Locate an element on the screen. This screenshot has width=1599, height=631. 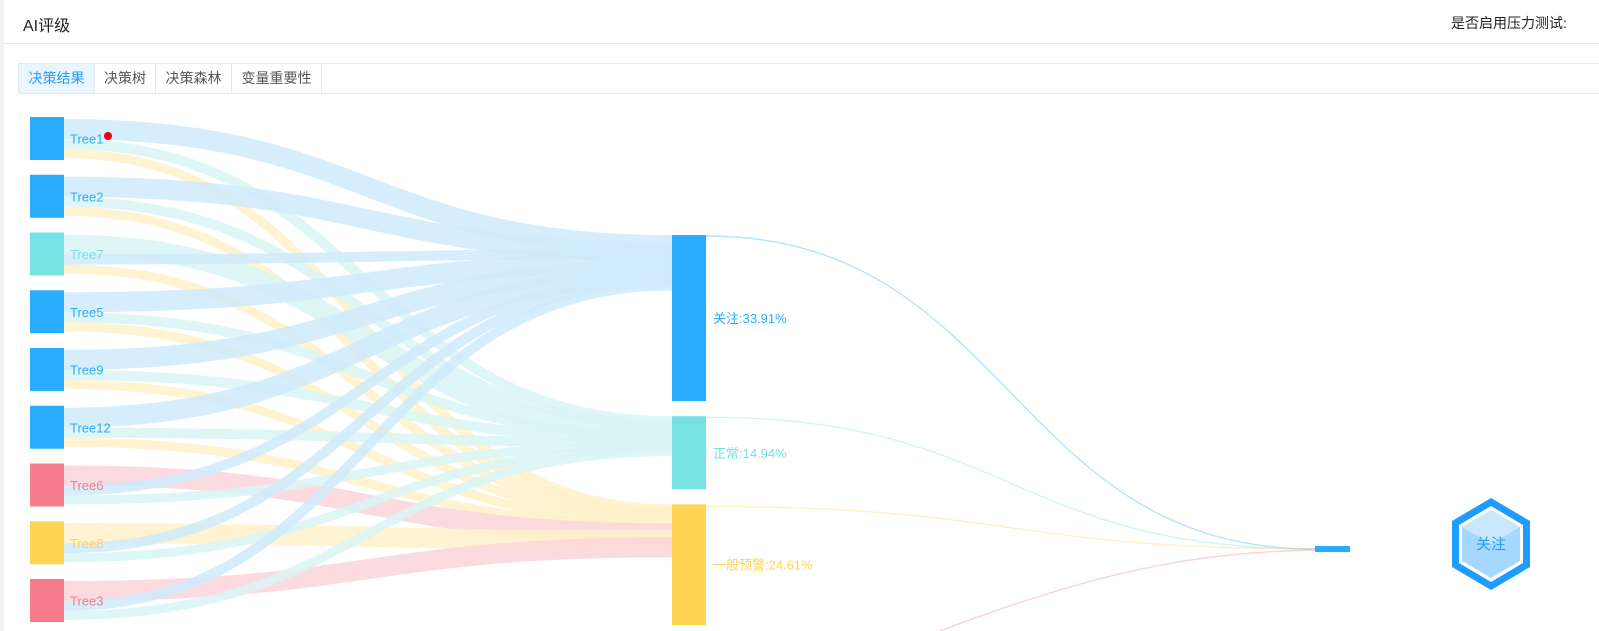
source-label-tree2: Tree2 is located at coordinates (86, 196).